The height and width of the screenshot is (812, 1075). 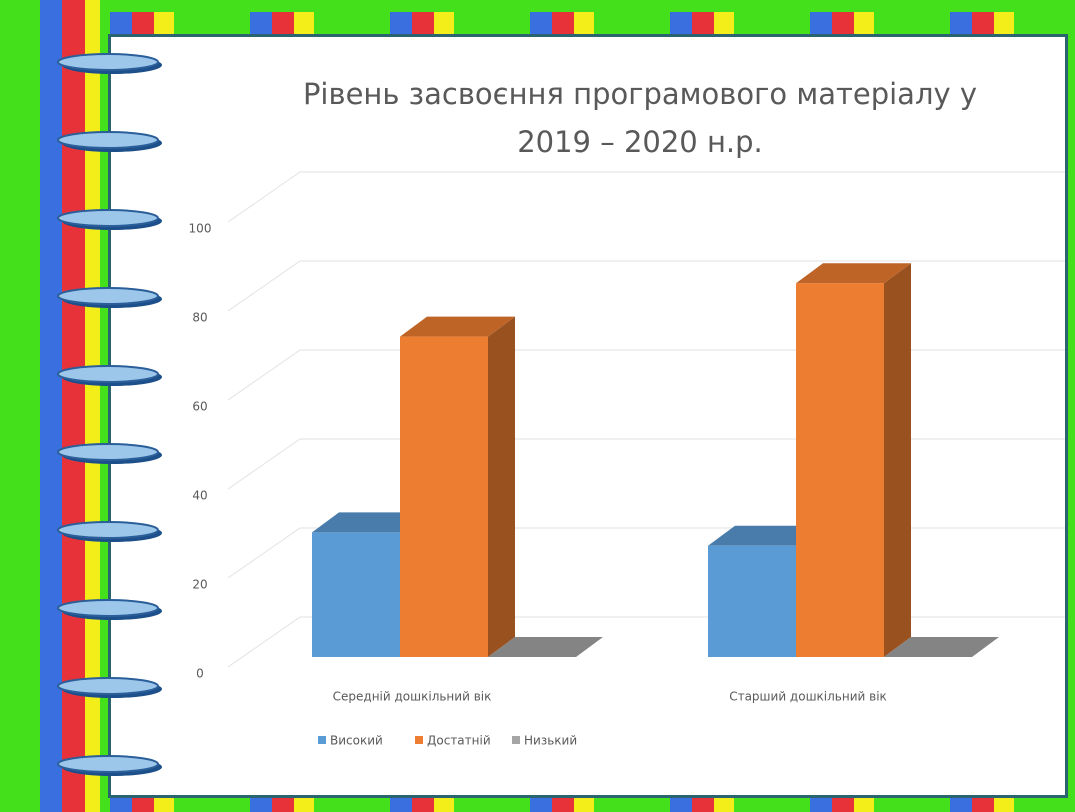 I want to click on top-border, so click(x=590, y=23).